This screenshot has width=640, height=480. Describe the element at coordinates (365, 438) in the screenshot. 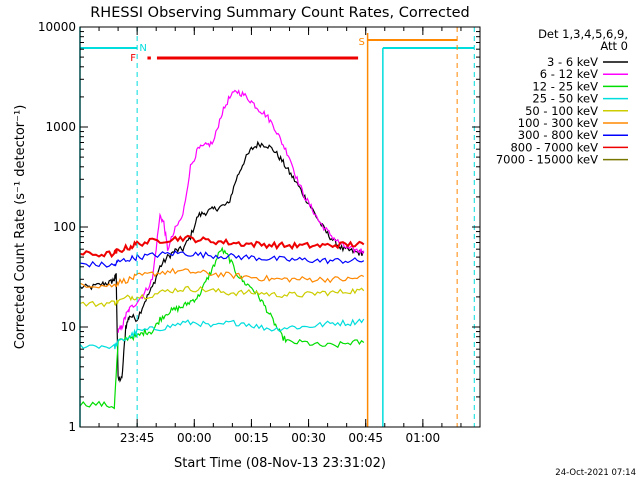

I see `x-tick-label: 00:45` at that location.